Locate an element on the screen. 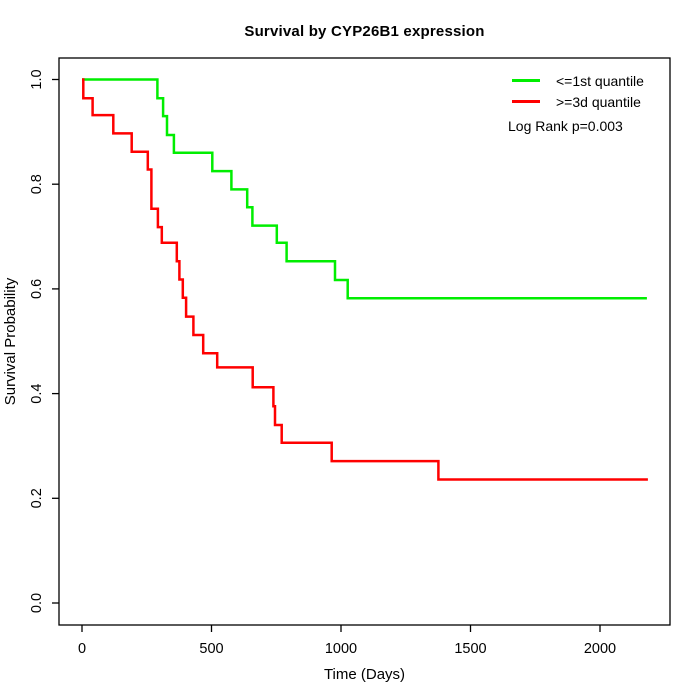 The image size is (700, 700). y-tick-label: 0.0 is located at coordinates (37, 603).